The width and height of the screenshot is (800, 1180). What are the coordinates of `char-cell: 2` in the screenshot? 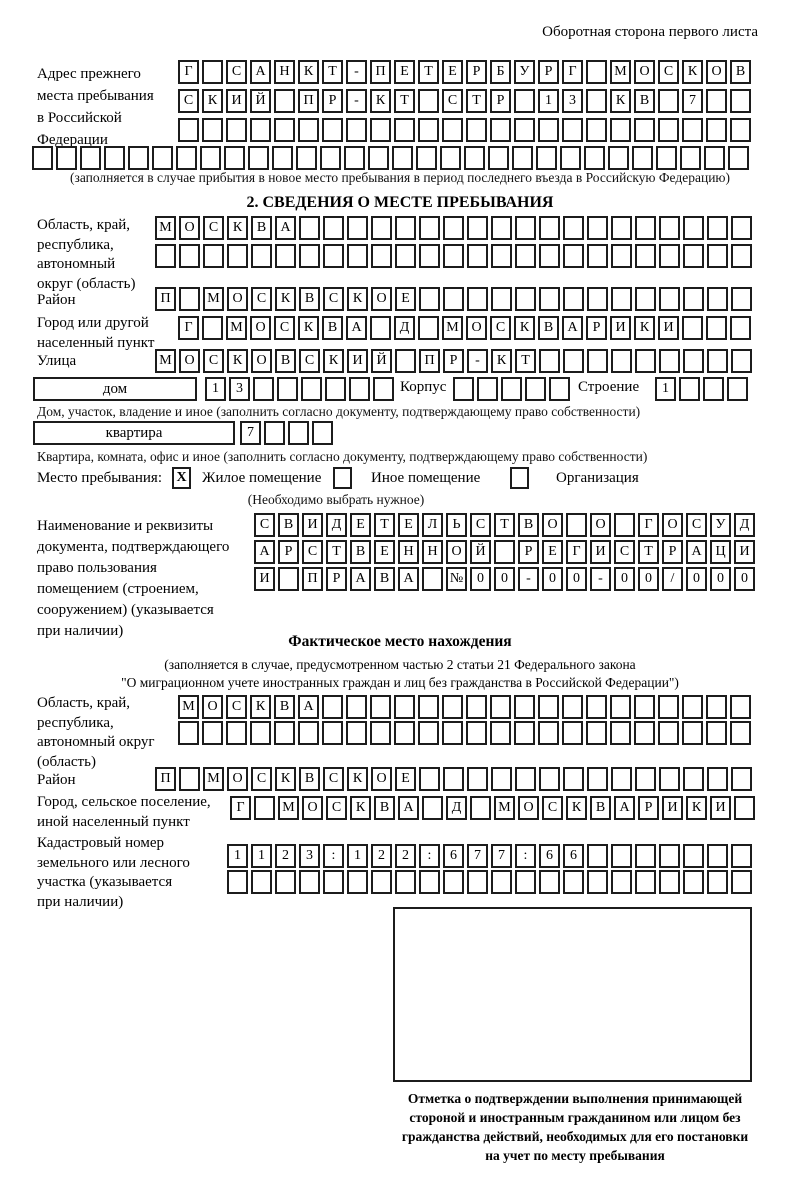 It's located at (405, 856).